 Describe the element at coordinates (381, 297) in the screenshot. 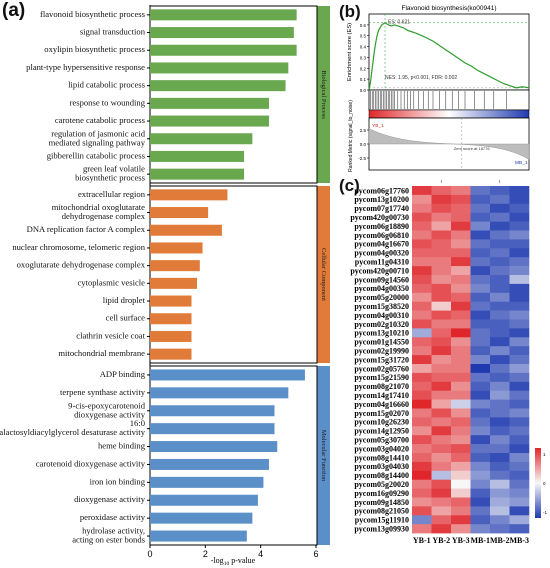

I see `row-label: pycom05g20000` at that location.